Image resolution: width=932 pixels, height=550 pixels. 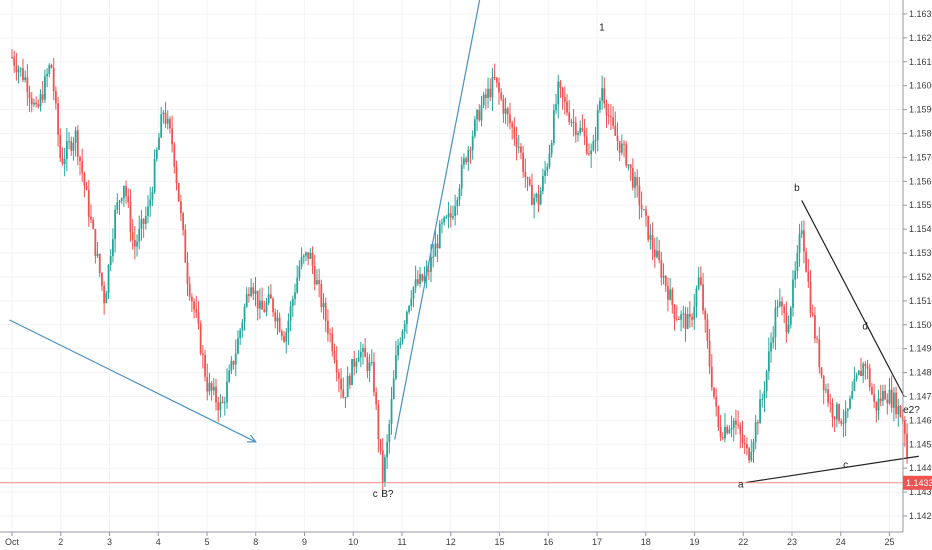 What do you see at coordinates (920, 229) in the screenshot?
I see `y-tick-label: 1.15400` at bounding box center [920, 229].